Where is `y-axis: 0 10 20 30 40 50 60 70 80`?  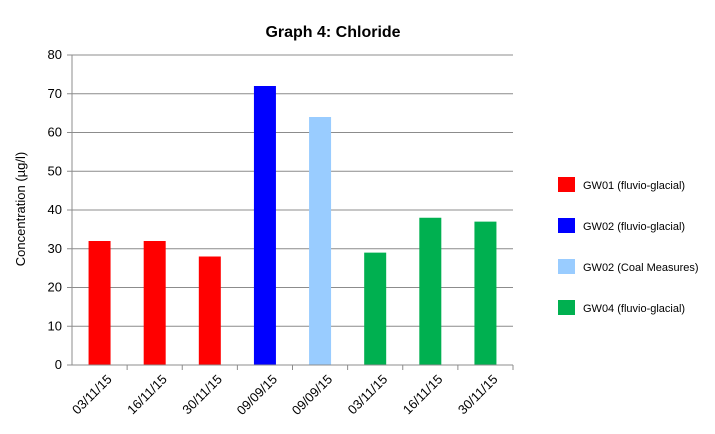
y-axis: 0 10 20 30 40 50 60 70 80 is located at coordinates (60, 209).